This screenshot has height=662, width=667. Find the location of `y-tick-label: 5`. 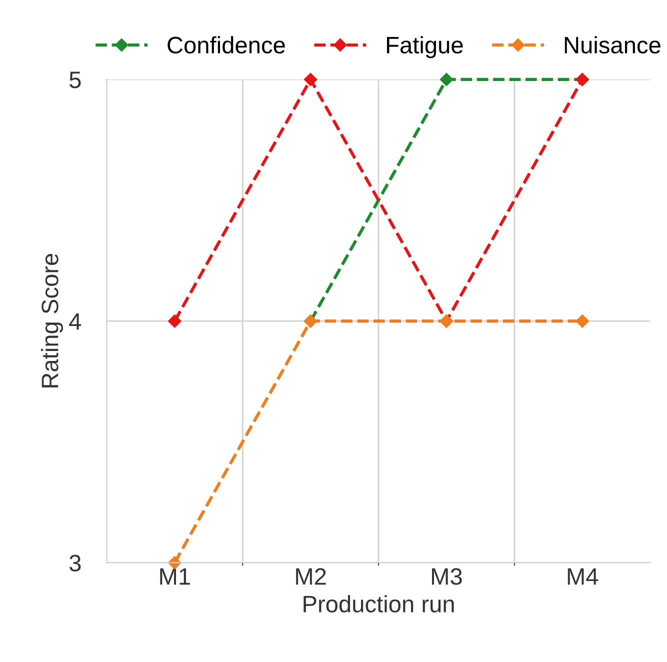

y-tick-label: 5 is located at coordinates (75, 80).